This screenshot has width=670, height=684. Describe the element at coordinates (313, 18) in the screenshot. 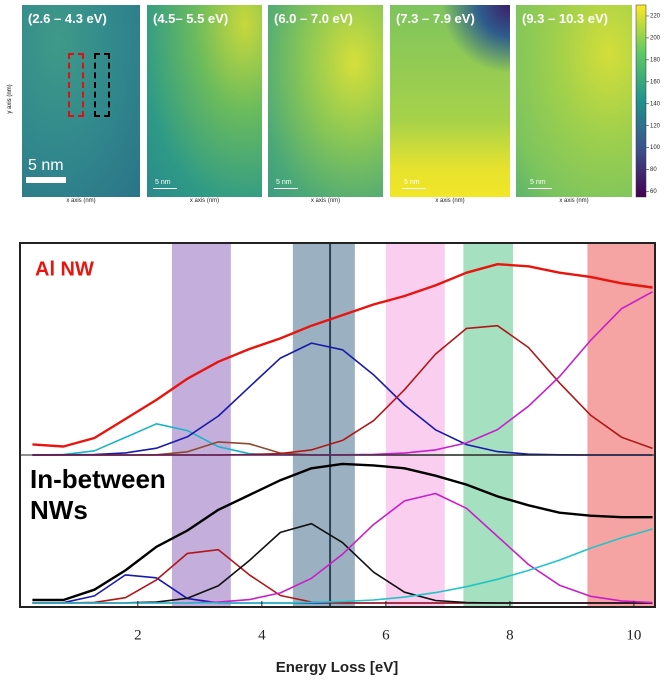

I see `map-label: (6.0 – 7.0 eV)` at that location.